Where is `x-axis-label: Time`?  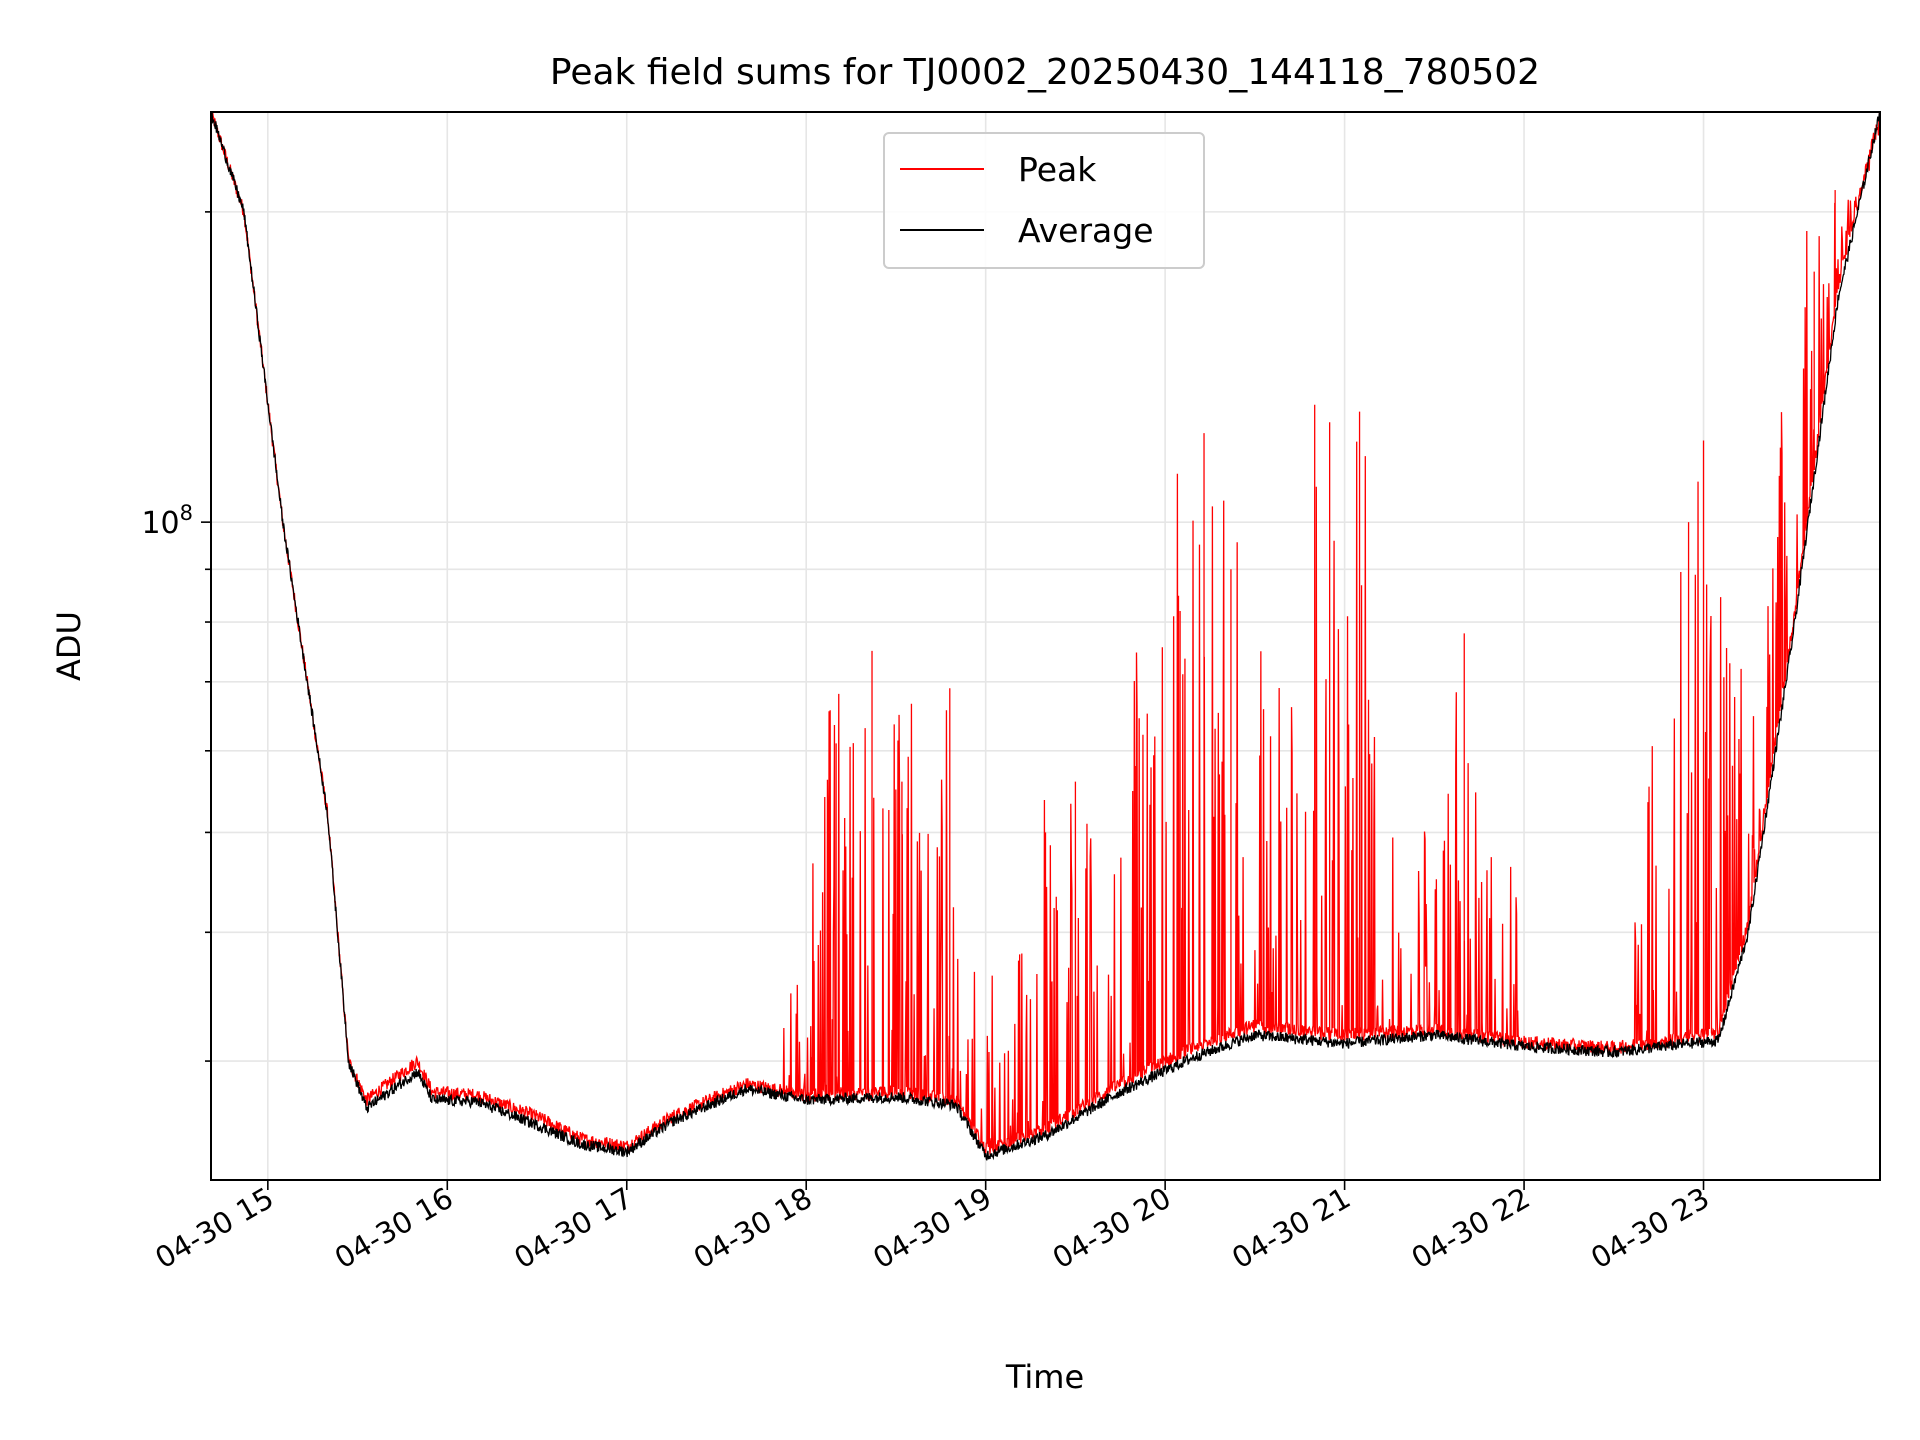 x-axis-label: Time is located at coordinates (1044, 1377).